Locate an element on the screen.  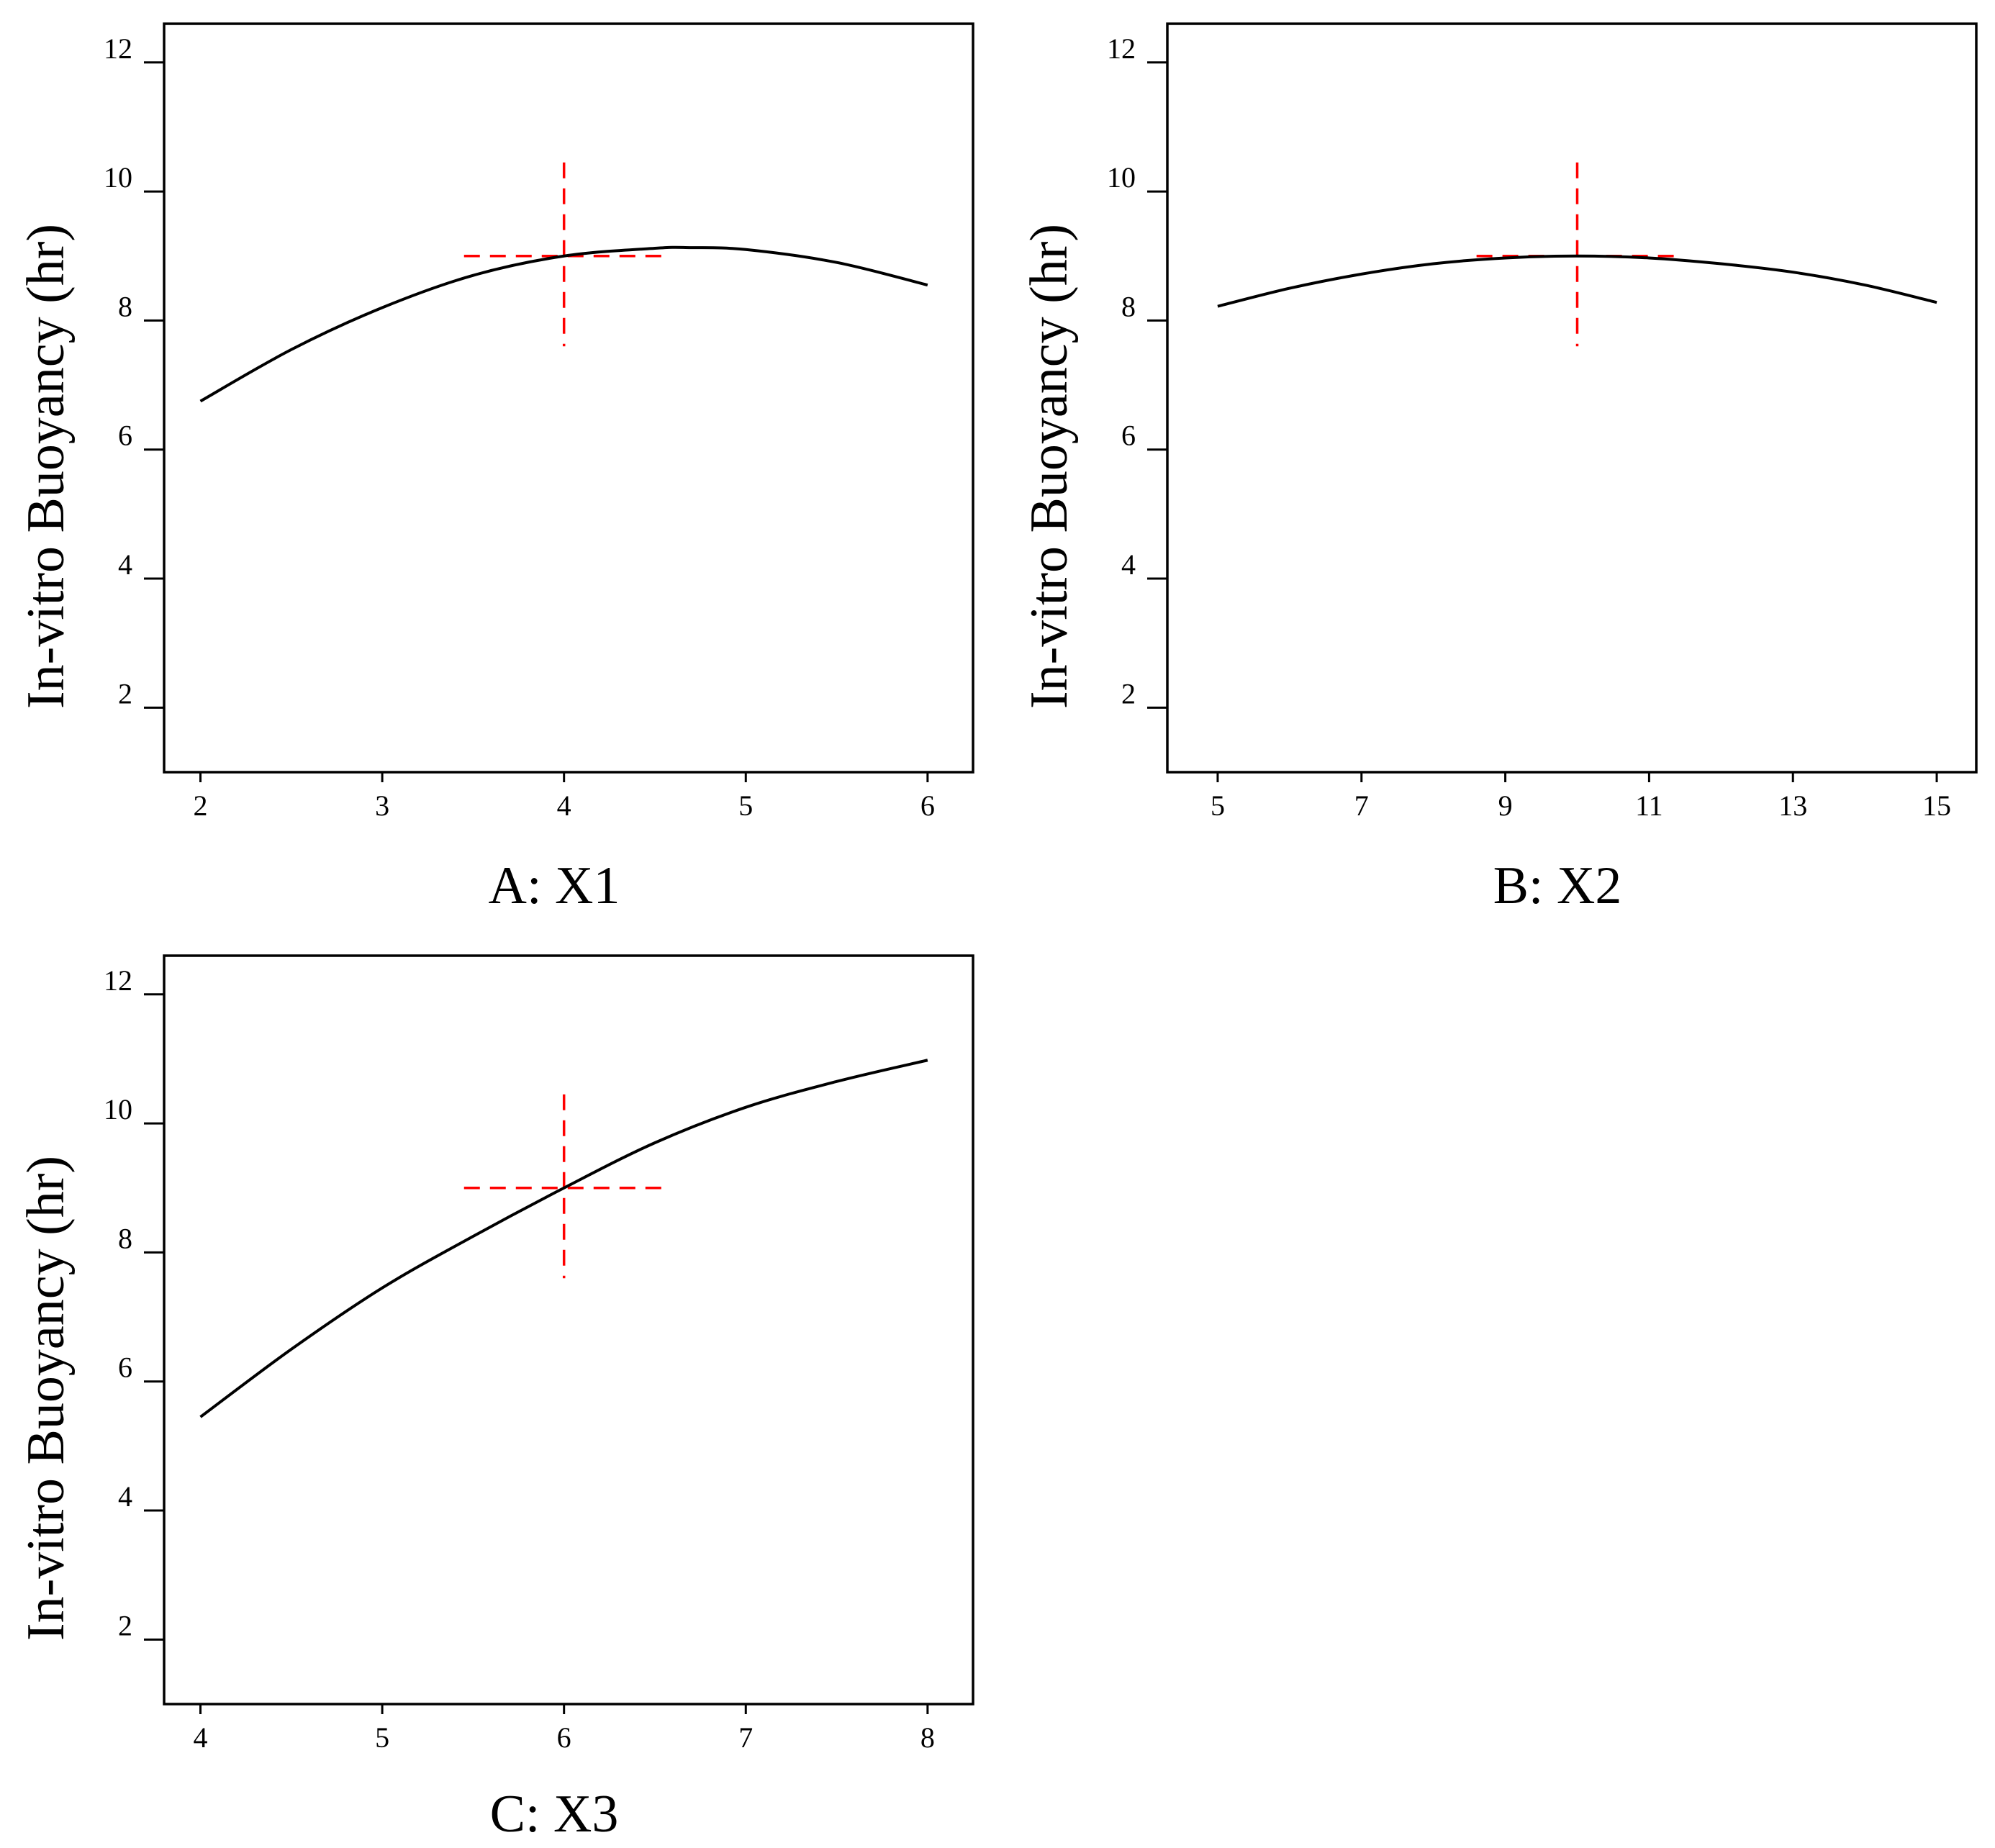
x-axis-title: B: X2 is located at coordinates (1558, 885).